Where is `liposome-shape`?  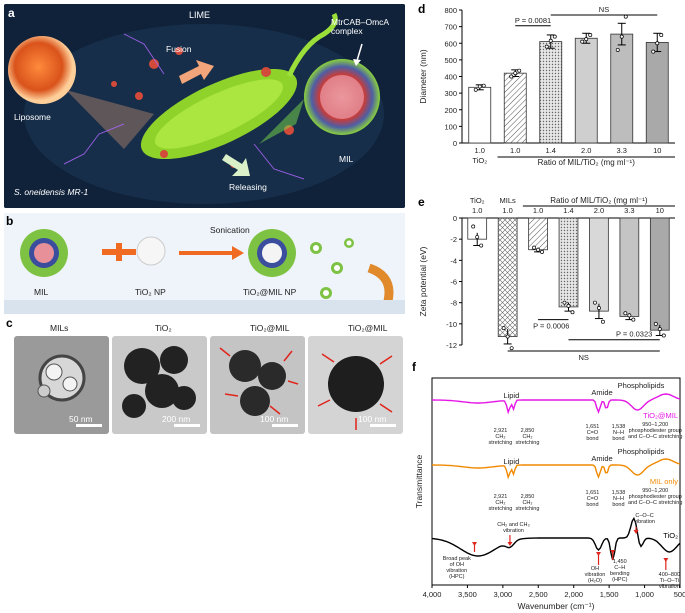
liposome-shape is located at coordinates (42, 70).